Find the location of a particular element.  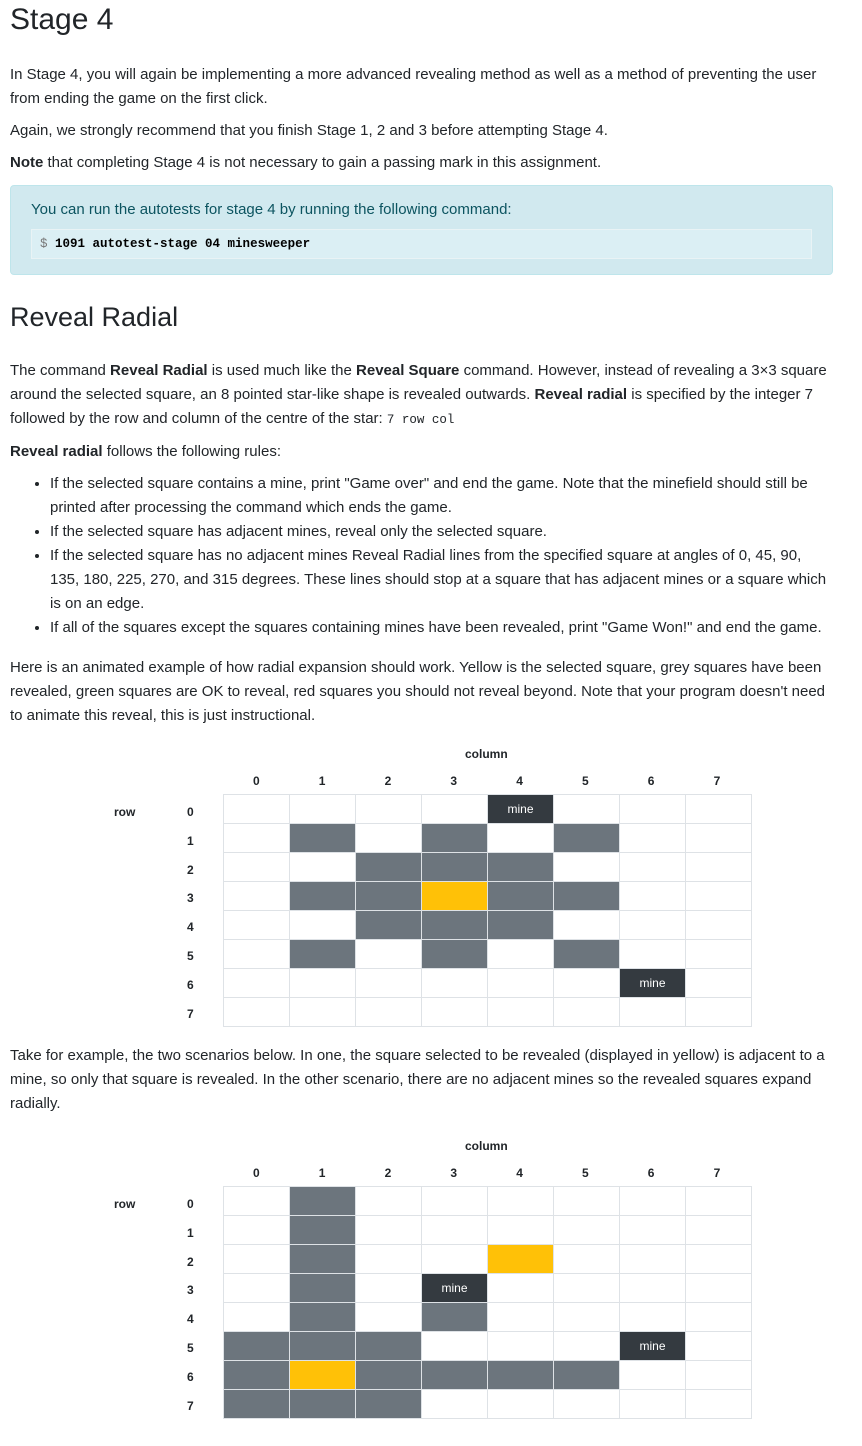

note-label: Note is located at coordinates (27, 162).